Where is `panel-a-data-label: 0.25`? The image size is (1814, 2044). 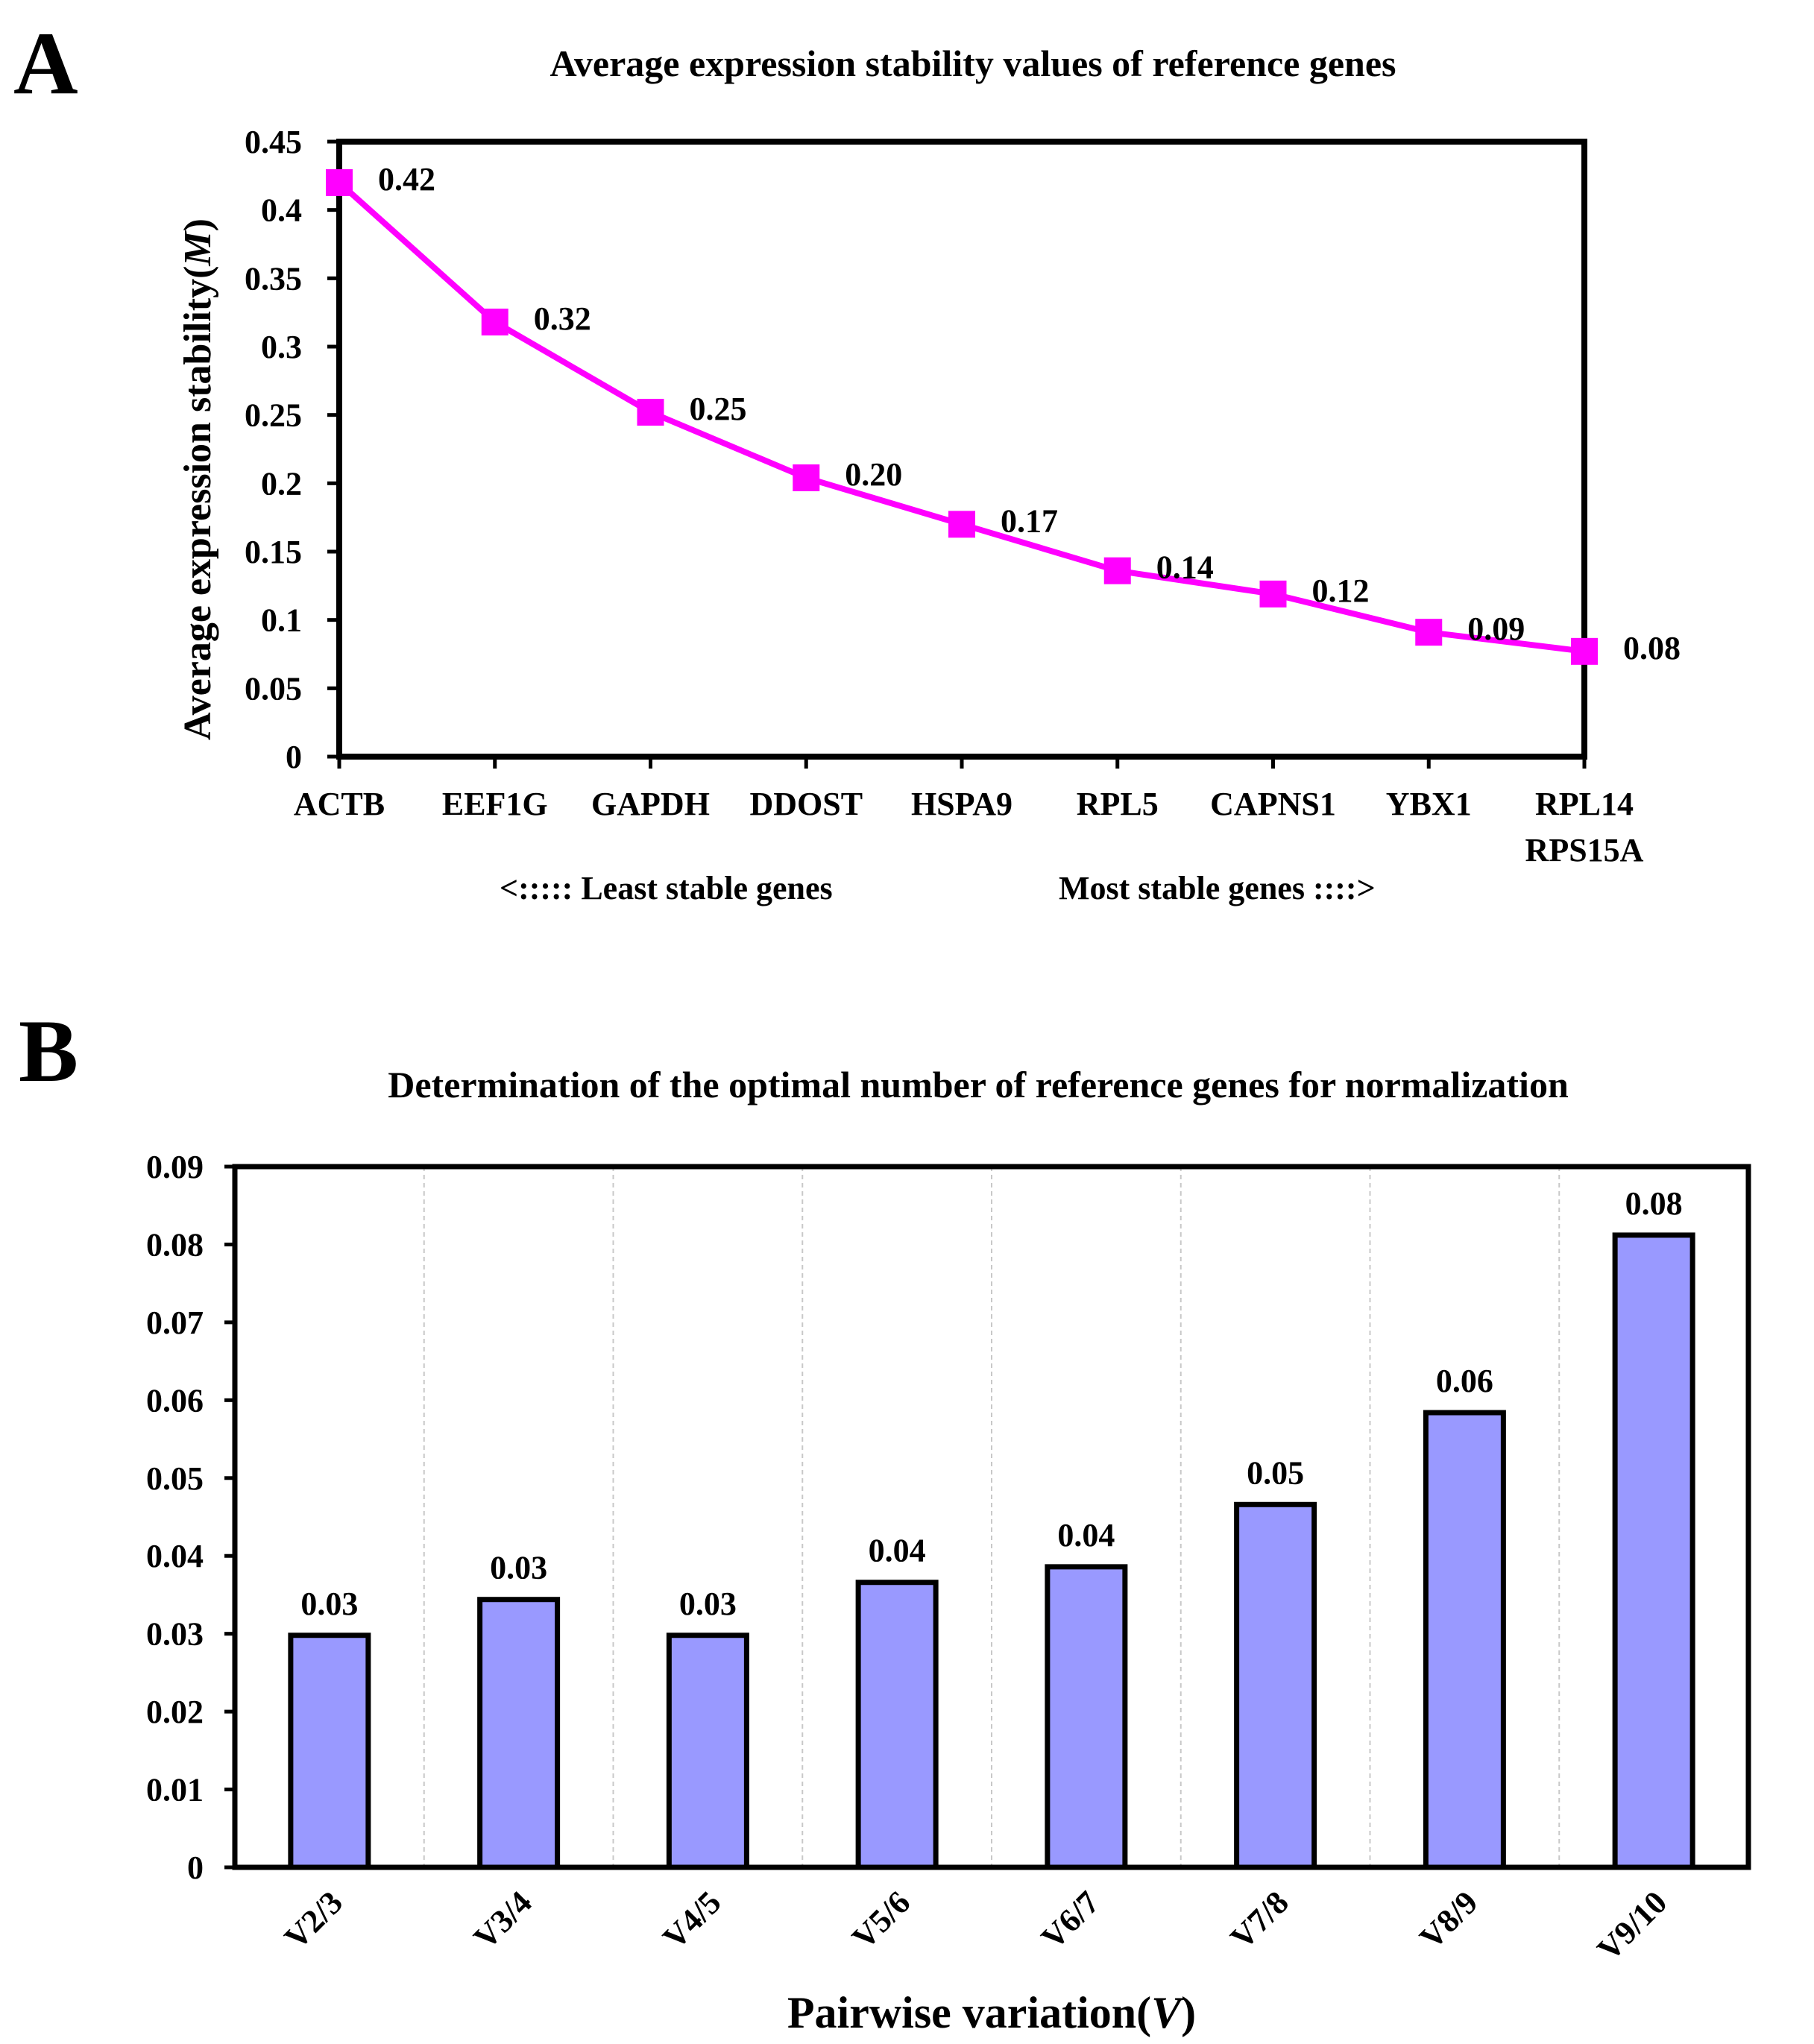 panel-a-data-label: 0.25 is located at coordinates (718, 409).